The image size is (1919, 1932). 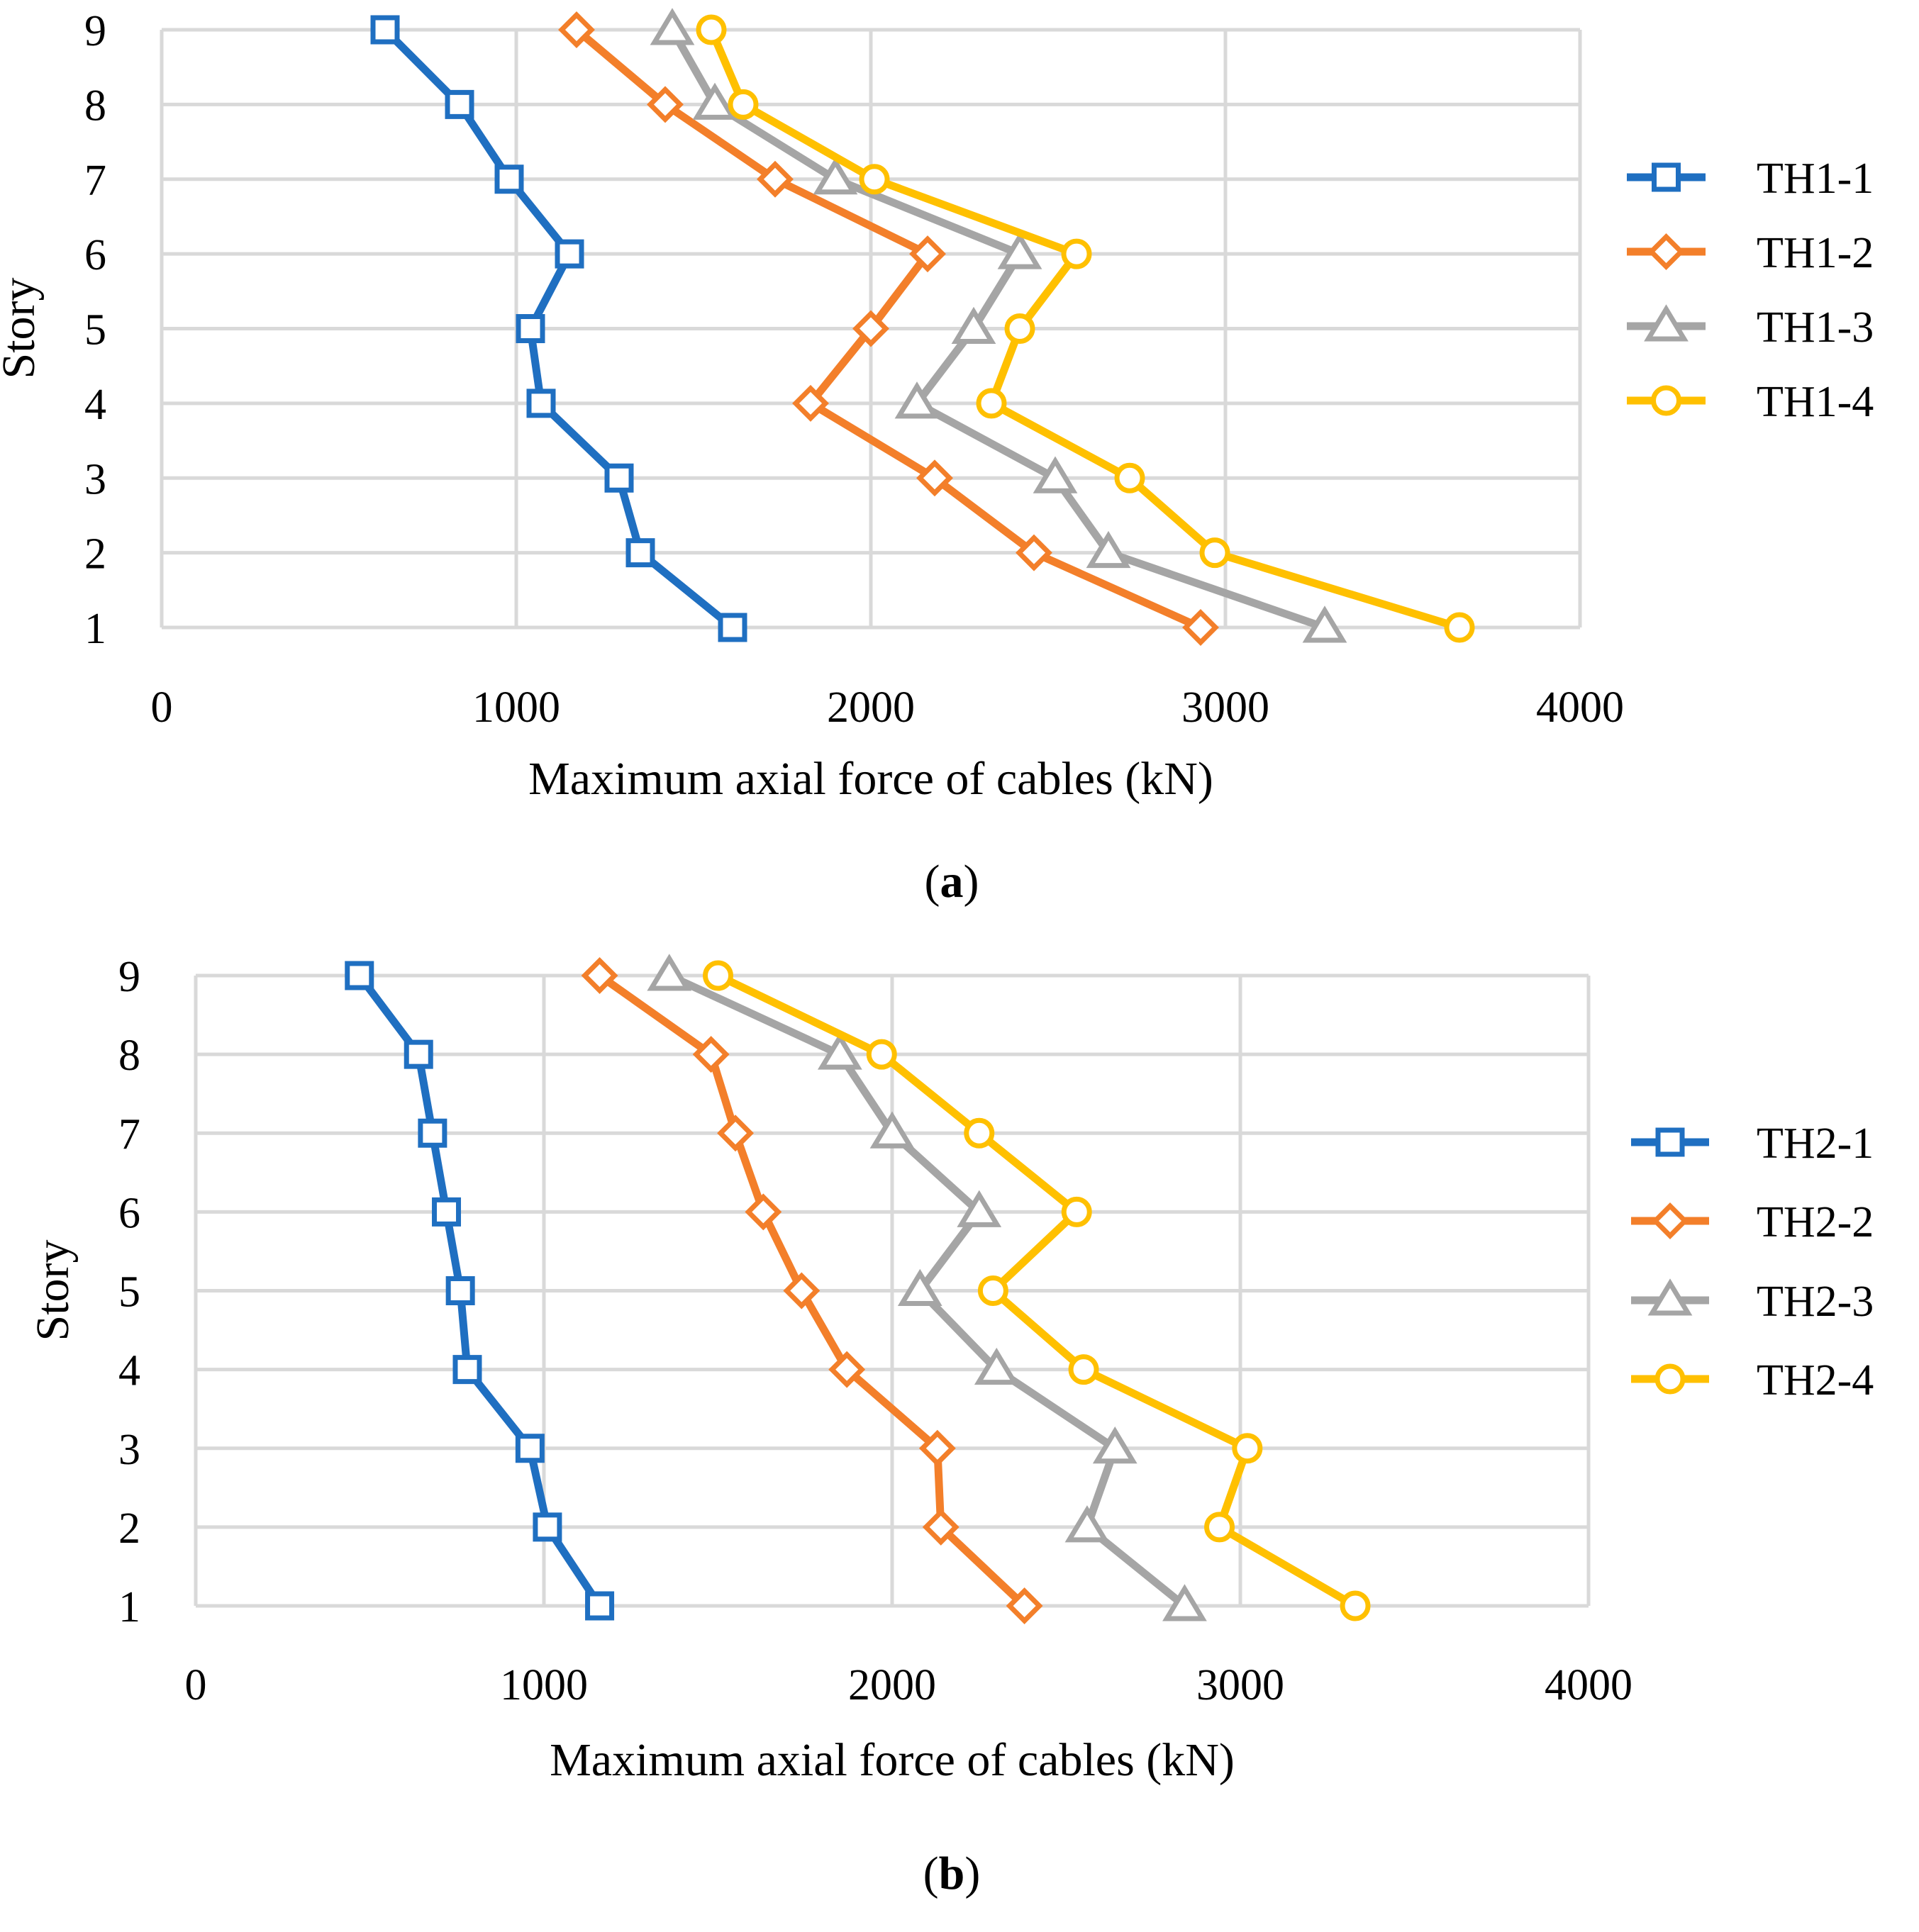 What do you see at coordinates (1815, 402) in the screenshot?
I see `legend-label: TH1-4` at bounding box center [1815, 402].